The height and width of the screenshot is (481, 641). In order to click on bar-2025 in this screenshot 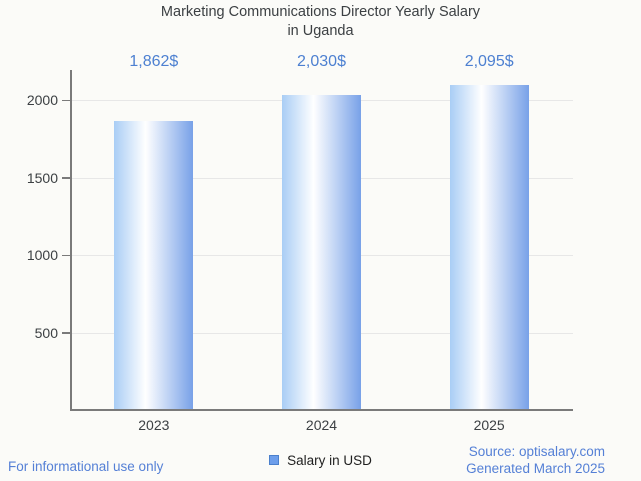, I will do `click(489, 247)`.